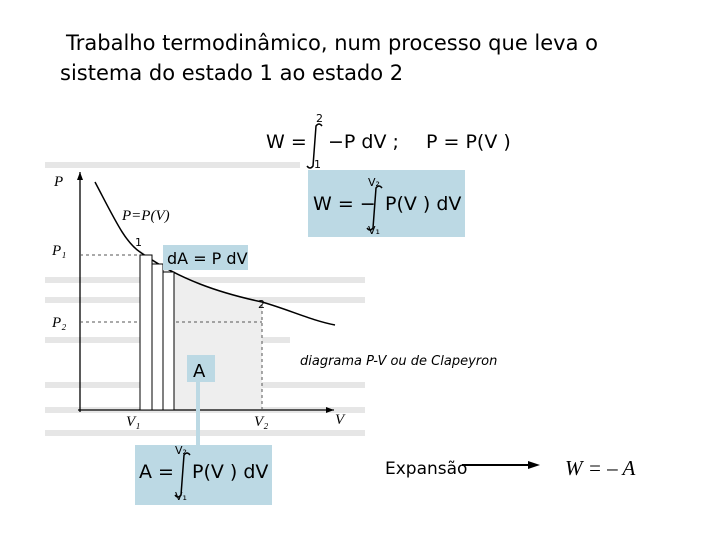 The image size is (720, 540). Describe the element at coordinates (261, 422) in the screenshot. I see `tick-label: V₂` at that location.